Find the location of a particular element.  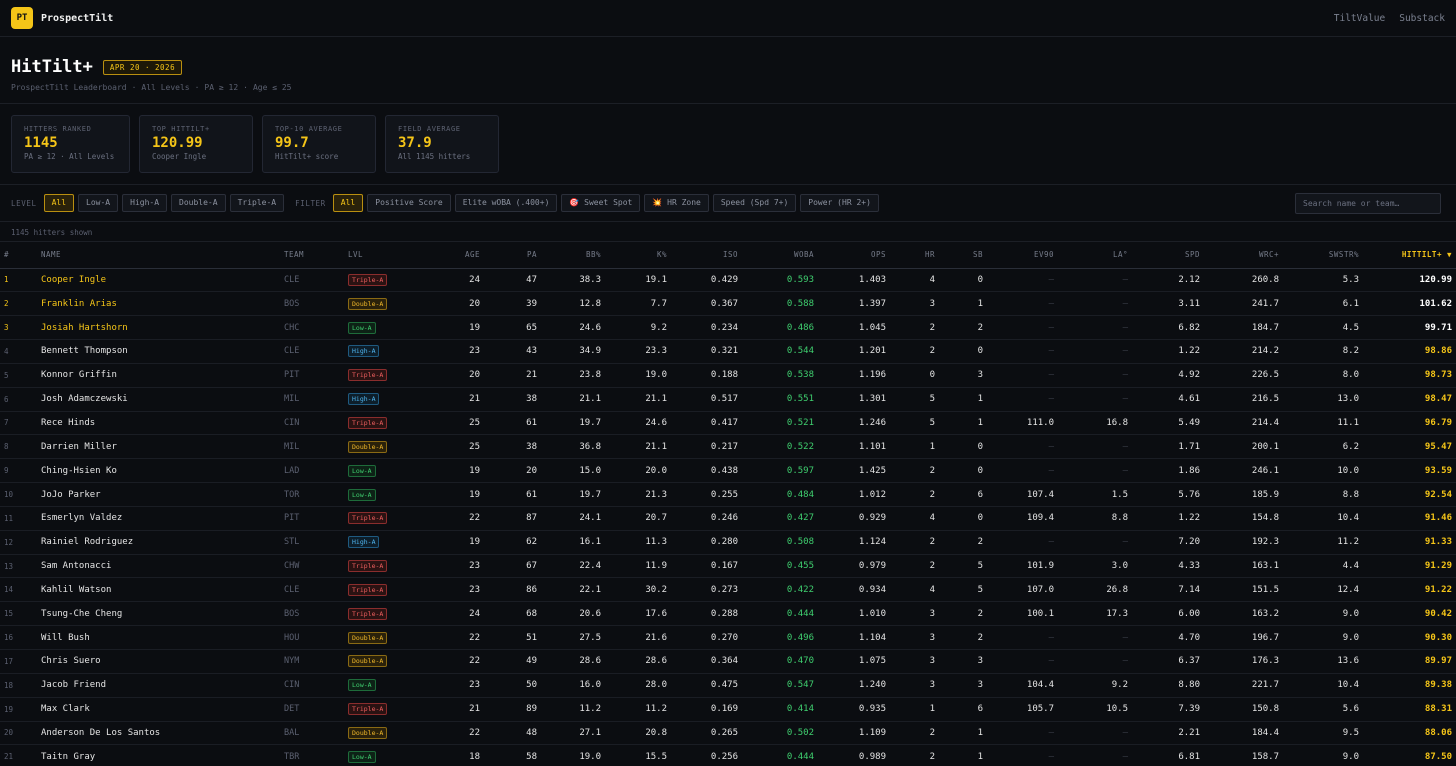

player-name: Anderson De Los Santos is located at coordinates (158, 733).